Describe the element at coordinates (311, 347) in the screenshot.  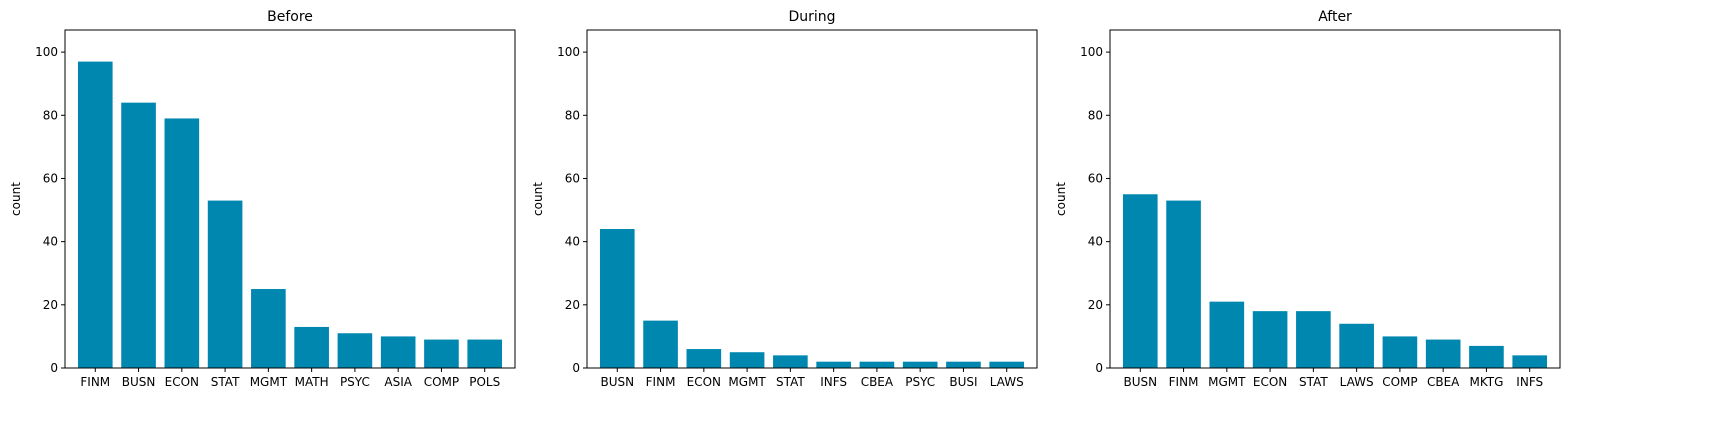
I see `bar-math` at that location.